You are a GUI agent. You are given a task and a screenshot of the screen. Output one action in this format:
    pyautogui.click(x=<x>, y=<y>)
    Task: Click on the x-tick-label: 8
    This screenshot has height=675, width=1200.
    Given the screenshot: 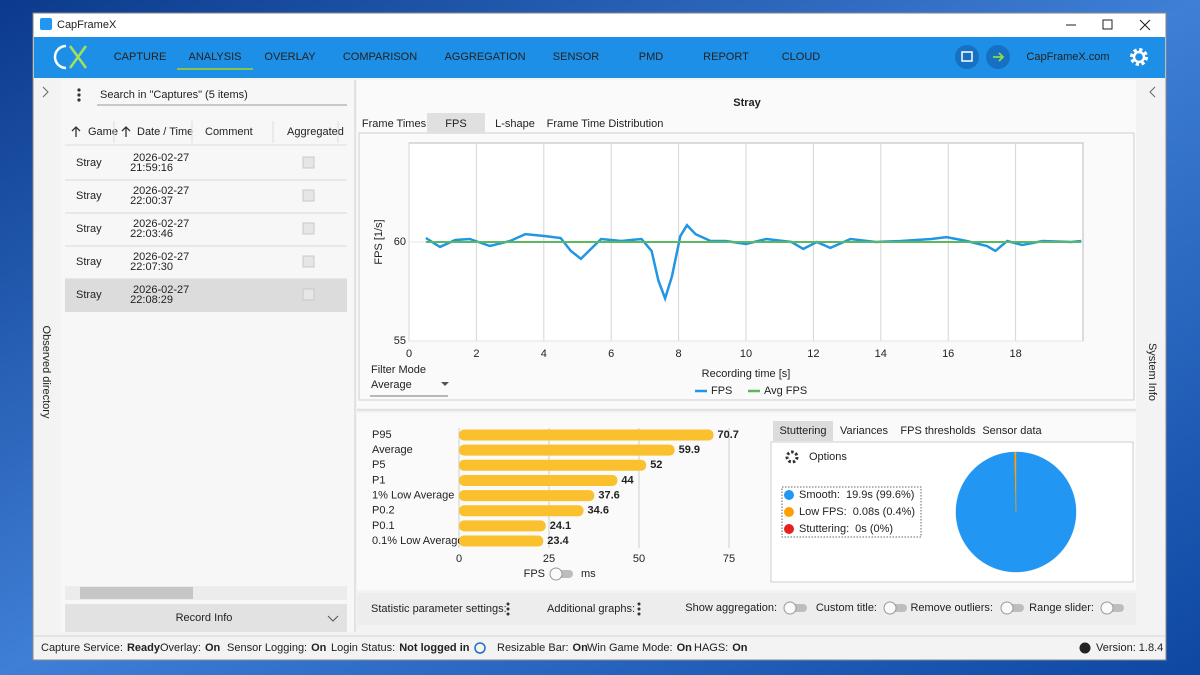 What is the action you would take?
    pyautogui.click(x=679, y=354)
    